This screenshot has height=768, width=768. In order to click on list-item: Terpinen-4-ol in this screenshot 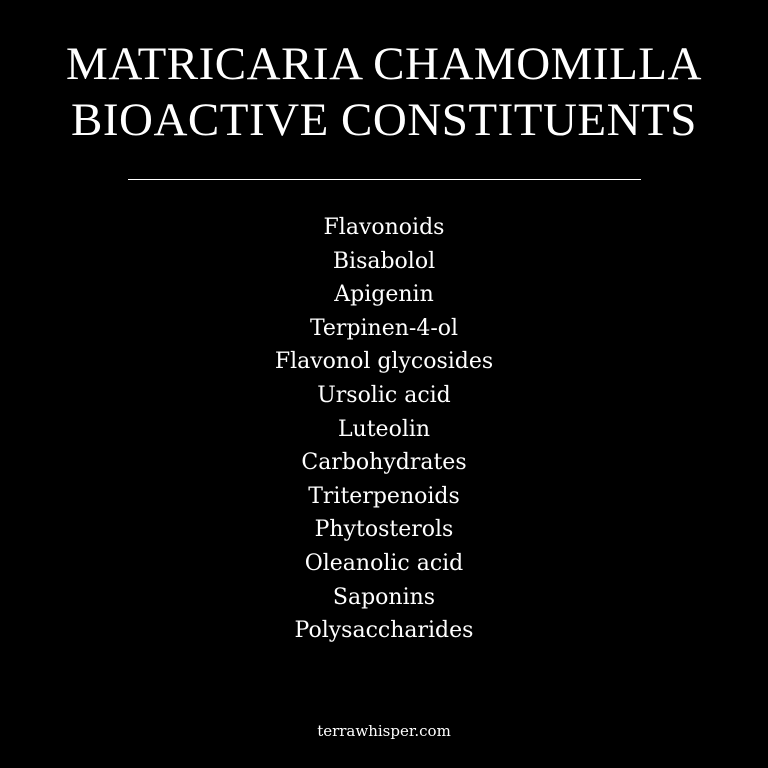, I will do `click(384, 328)`.